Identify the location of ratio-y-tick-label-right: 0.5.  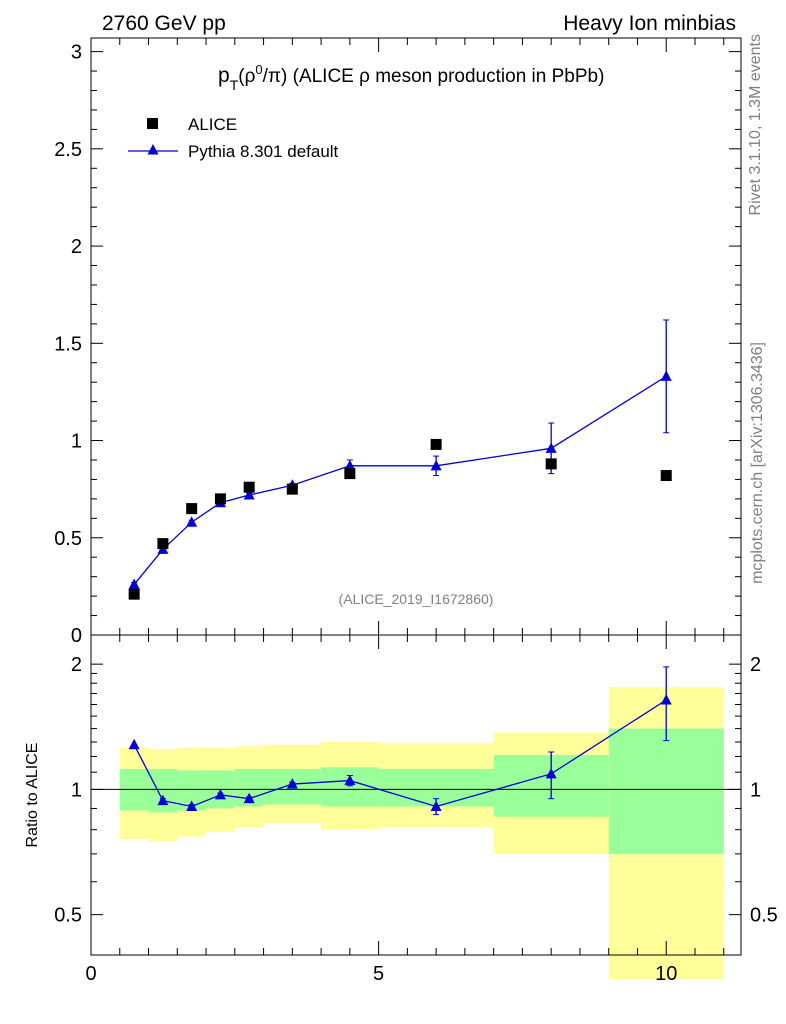
(764, 916).